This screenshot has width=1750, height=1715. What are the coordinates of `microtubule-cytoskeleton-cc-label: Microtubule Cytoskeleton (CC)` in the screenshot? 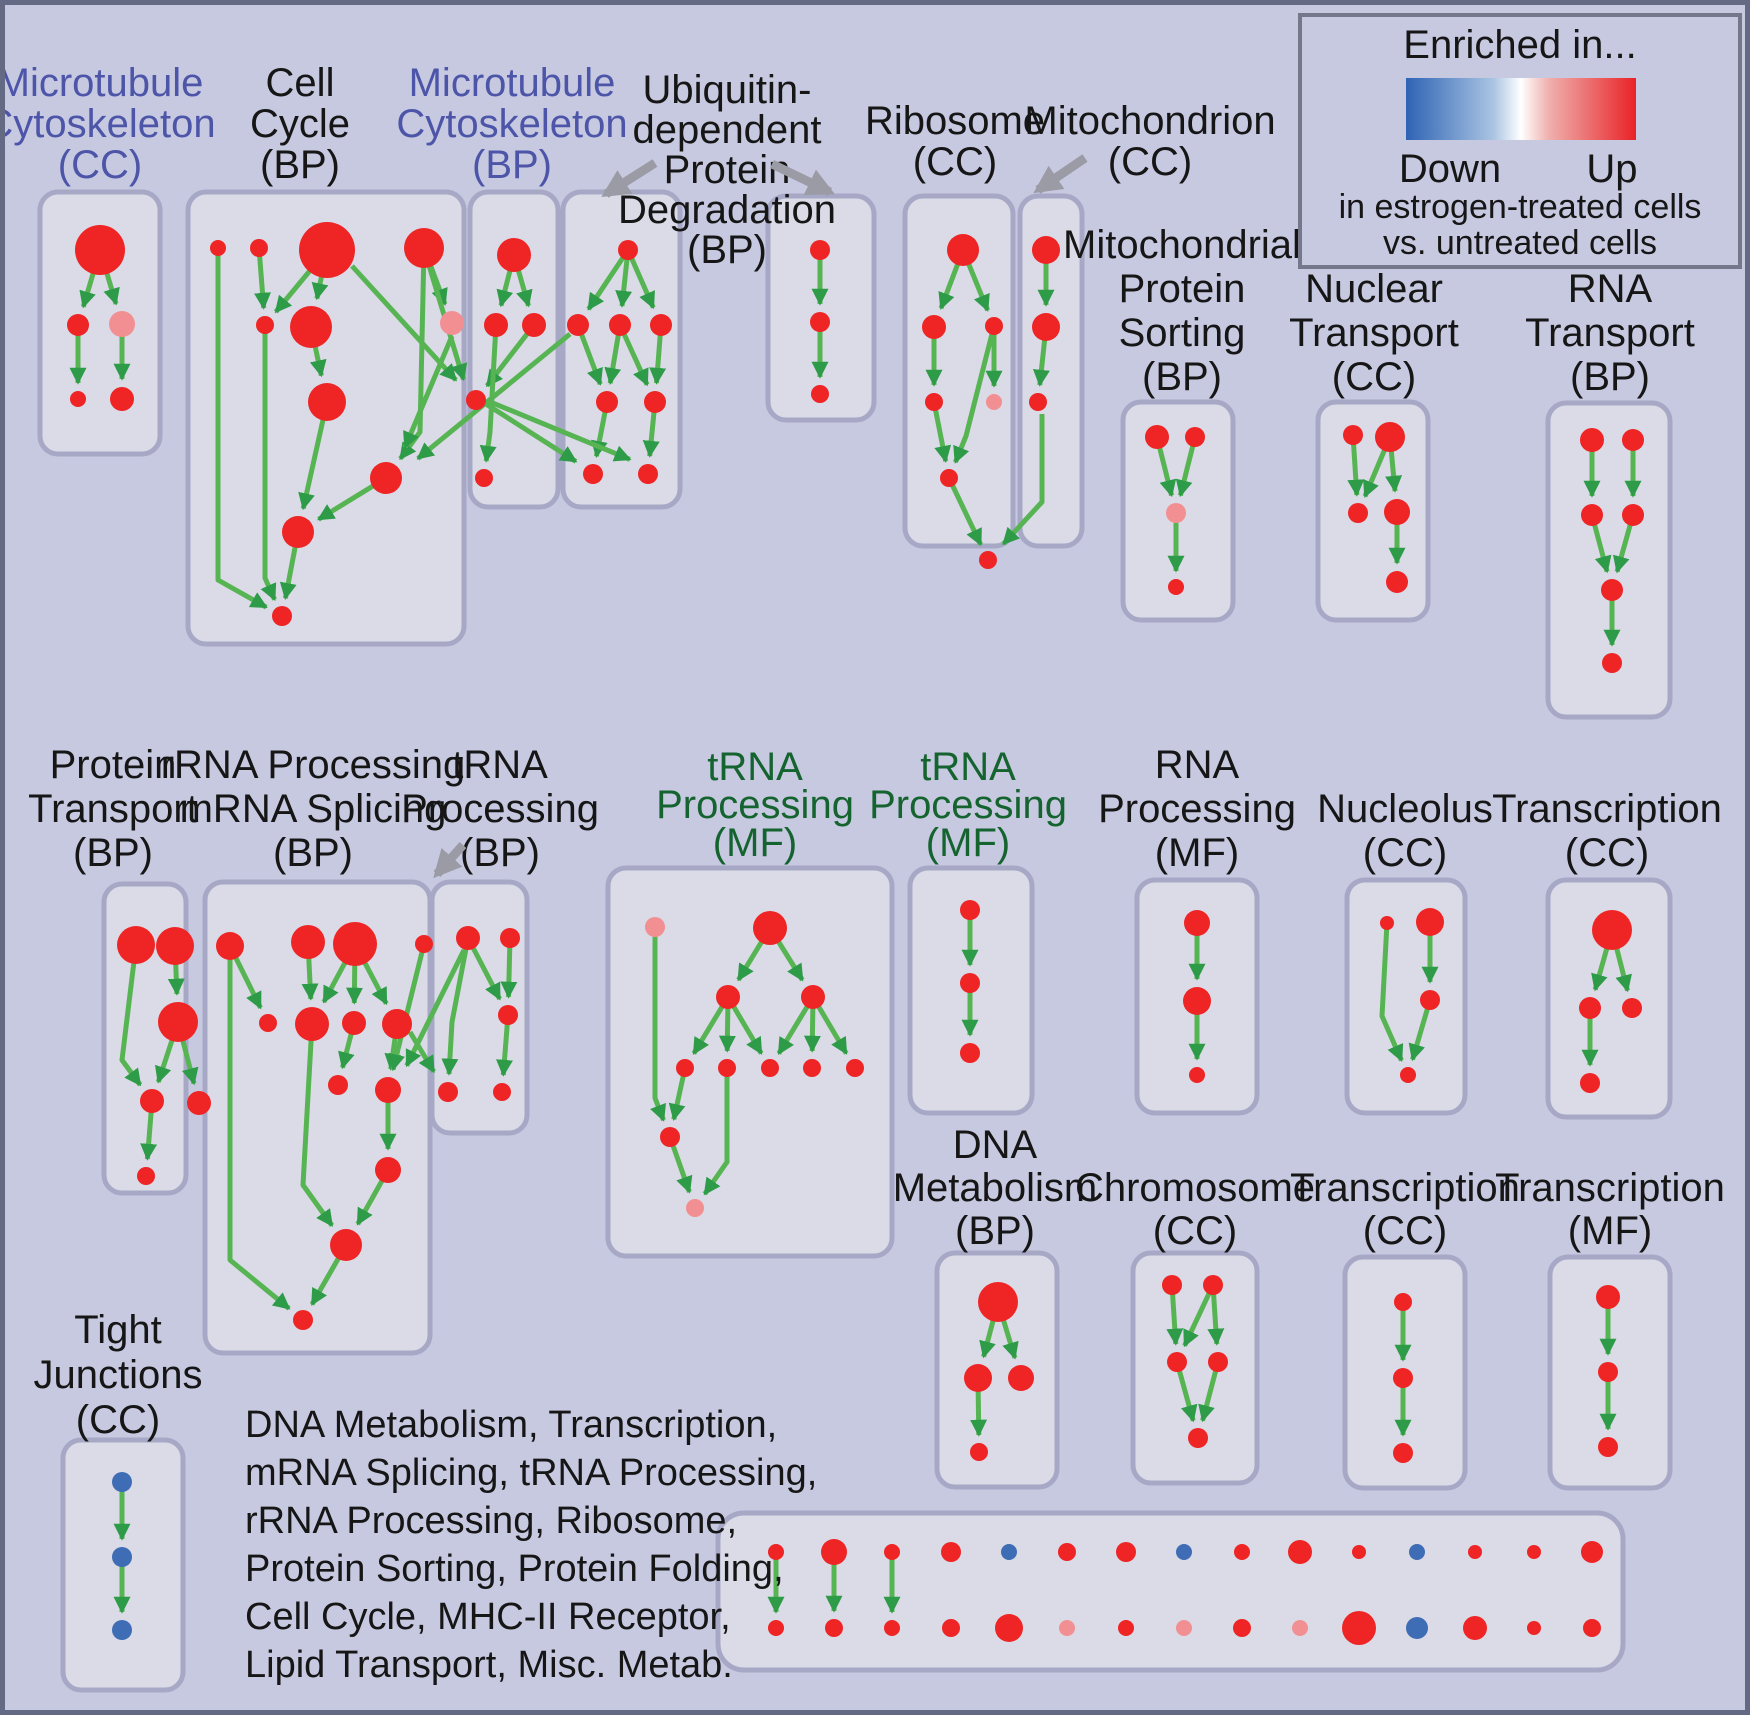 It's located at (108, 124).